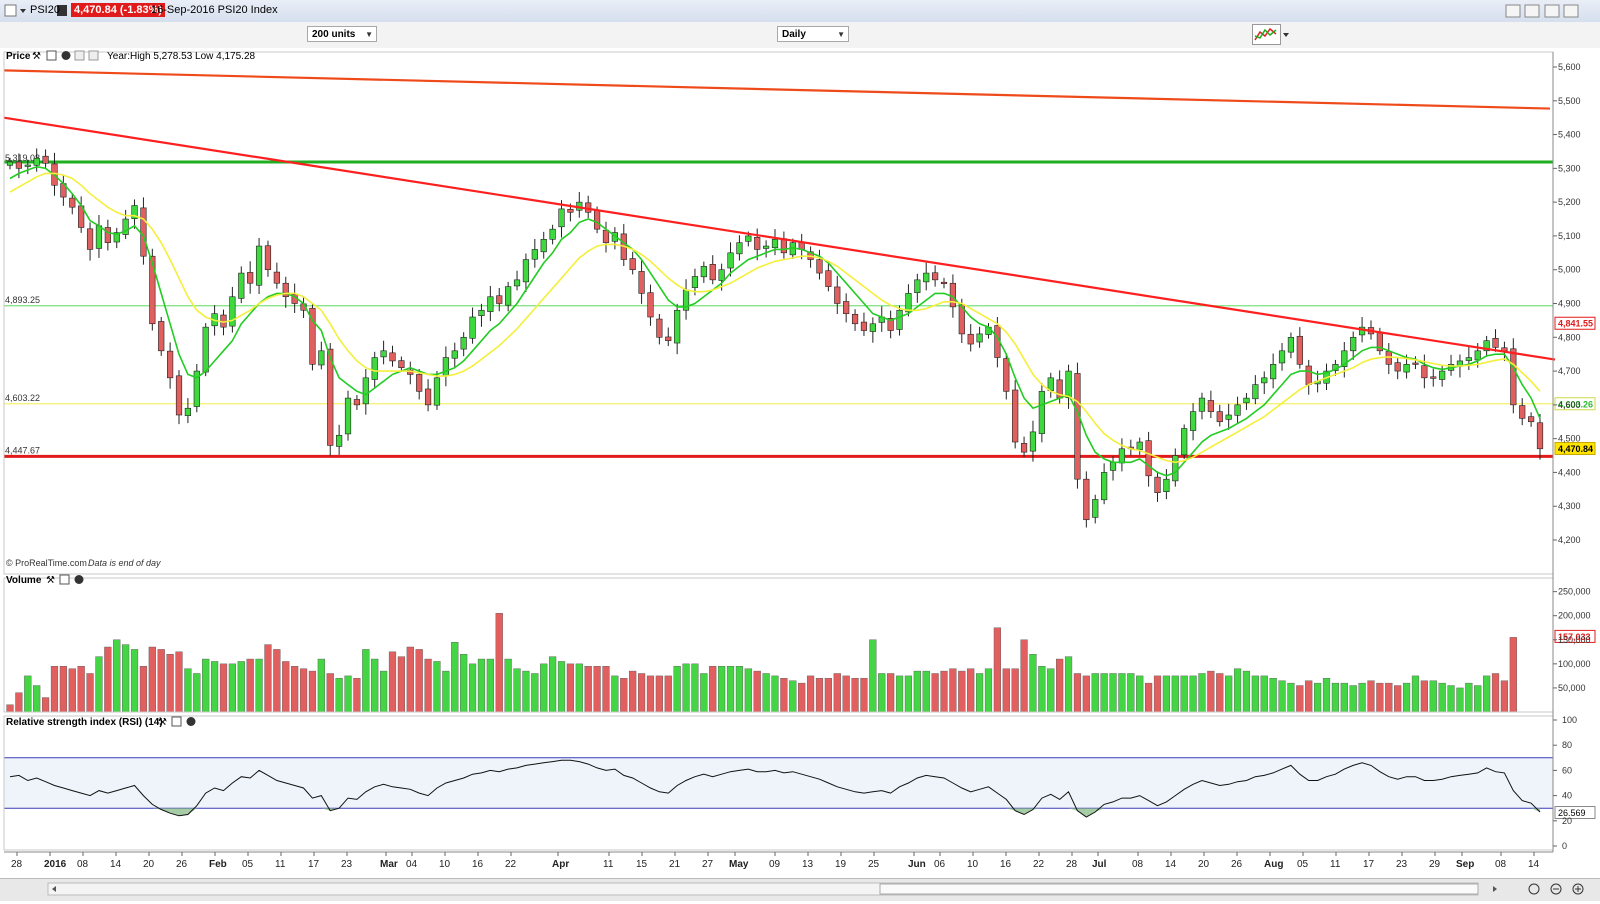 Image resolution: width=1600 pixels, height=904 pixels. What do you see at coordinates (1552, 11) in the screenshot?
I see `maximize-icon` at bounding box center [1552, 11].